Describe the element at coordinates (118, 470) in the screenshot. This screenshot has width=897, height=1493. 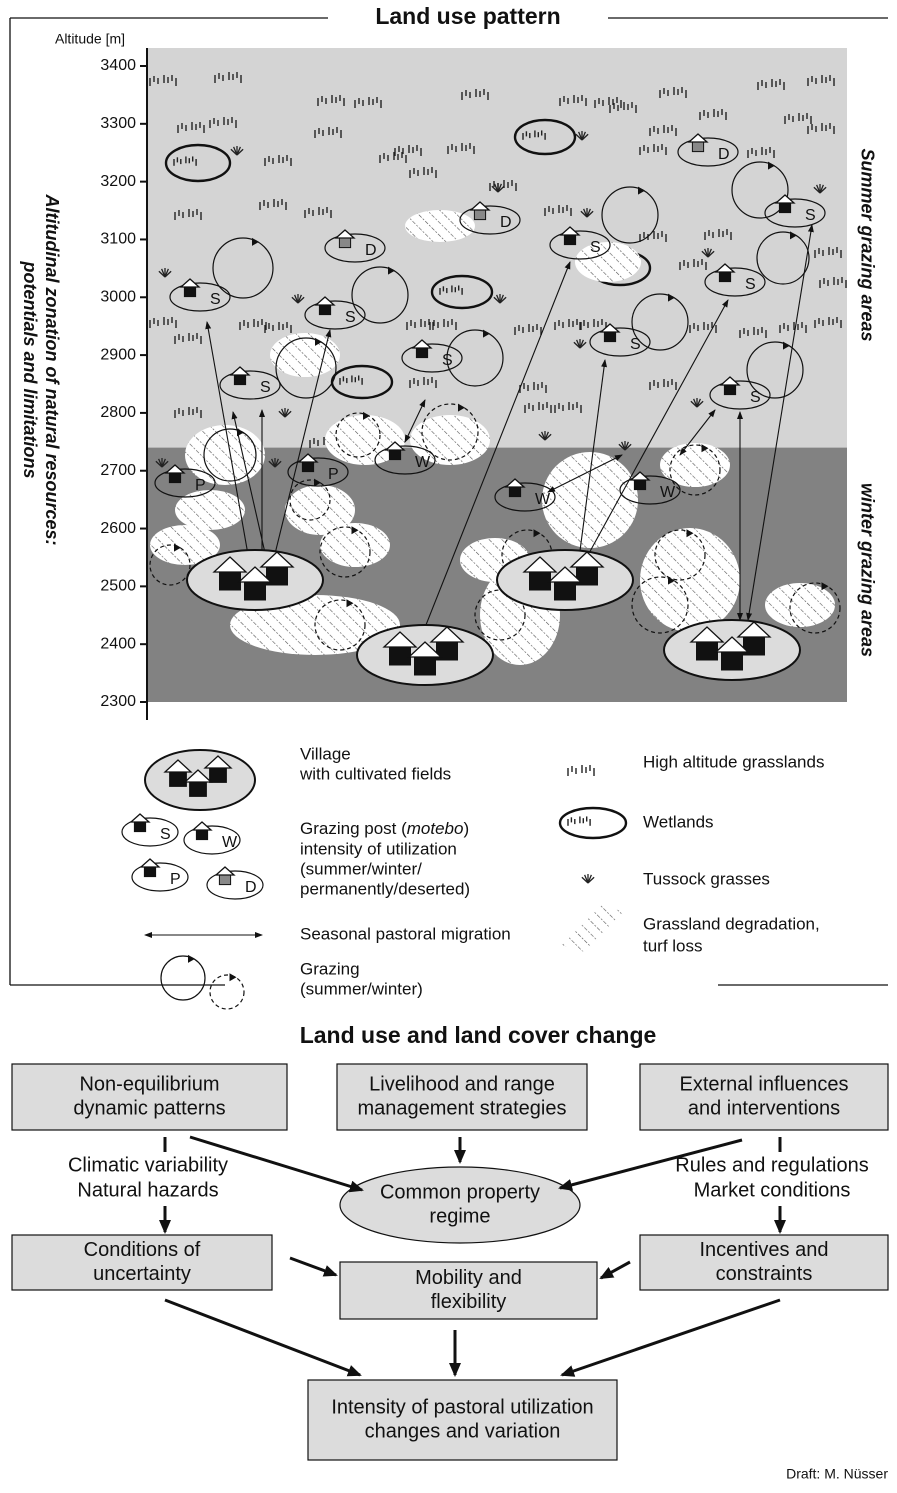
I see `tick-label: 2700` at that location.